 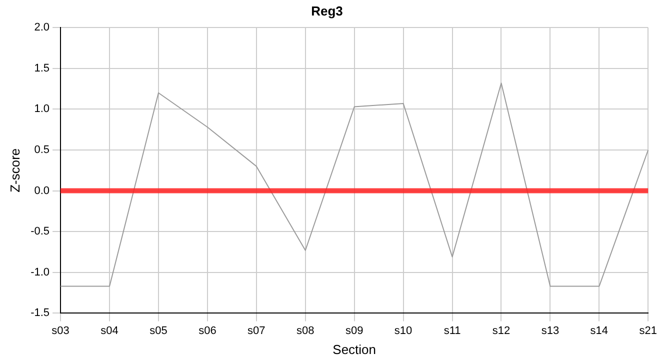 I want to click on chart-title: Reg3, so click(x=327, y=10).